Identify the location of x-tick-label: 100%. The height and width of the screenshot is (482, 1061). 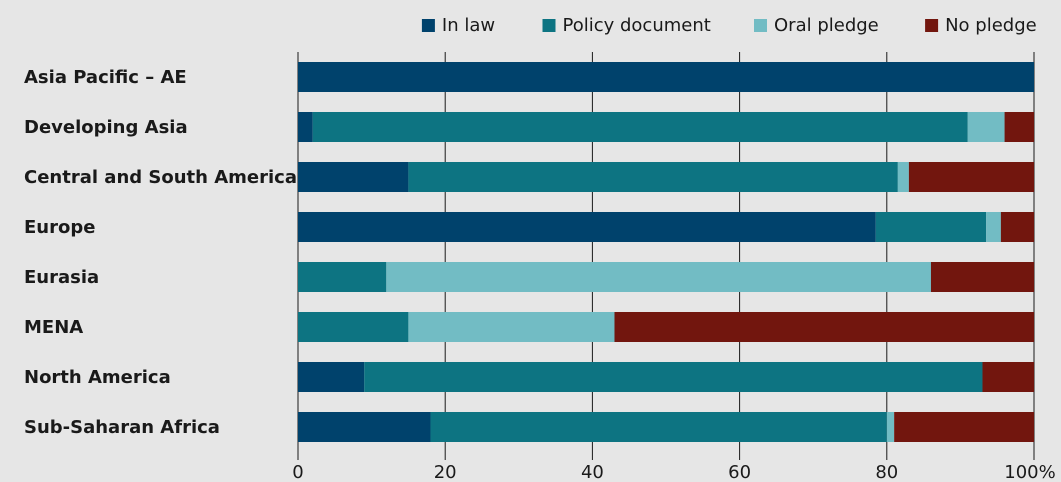
(1029, 472).